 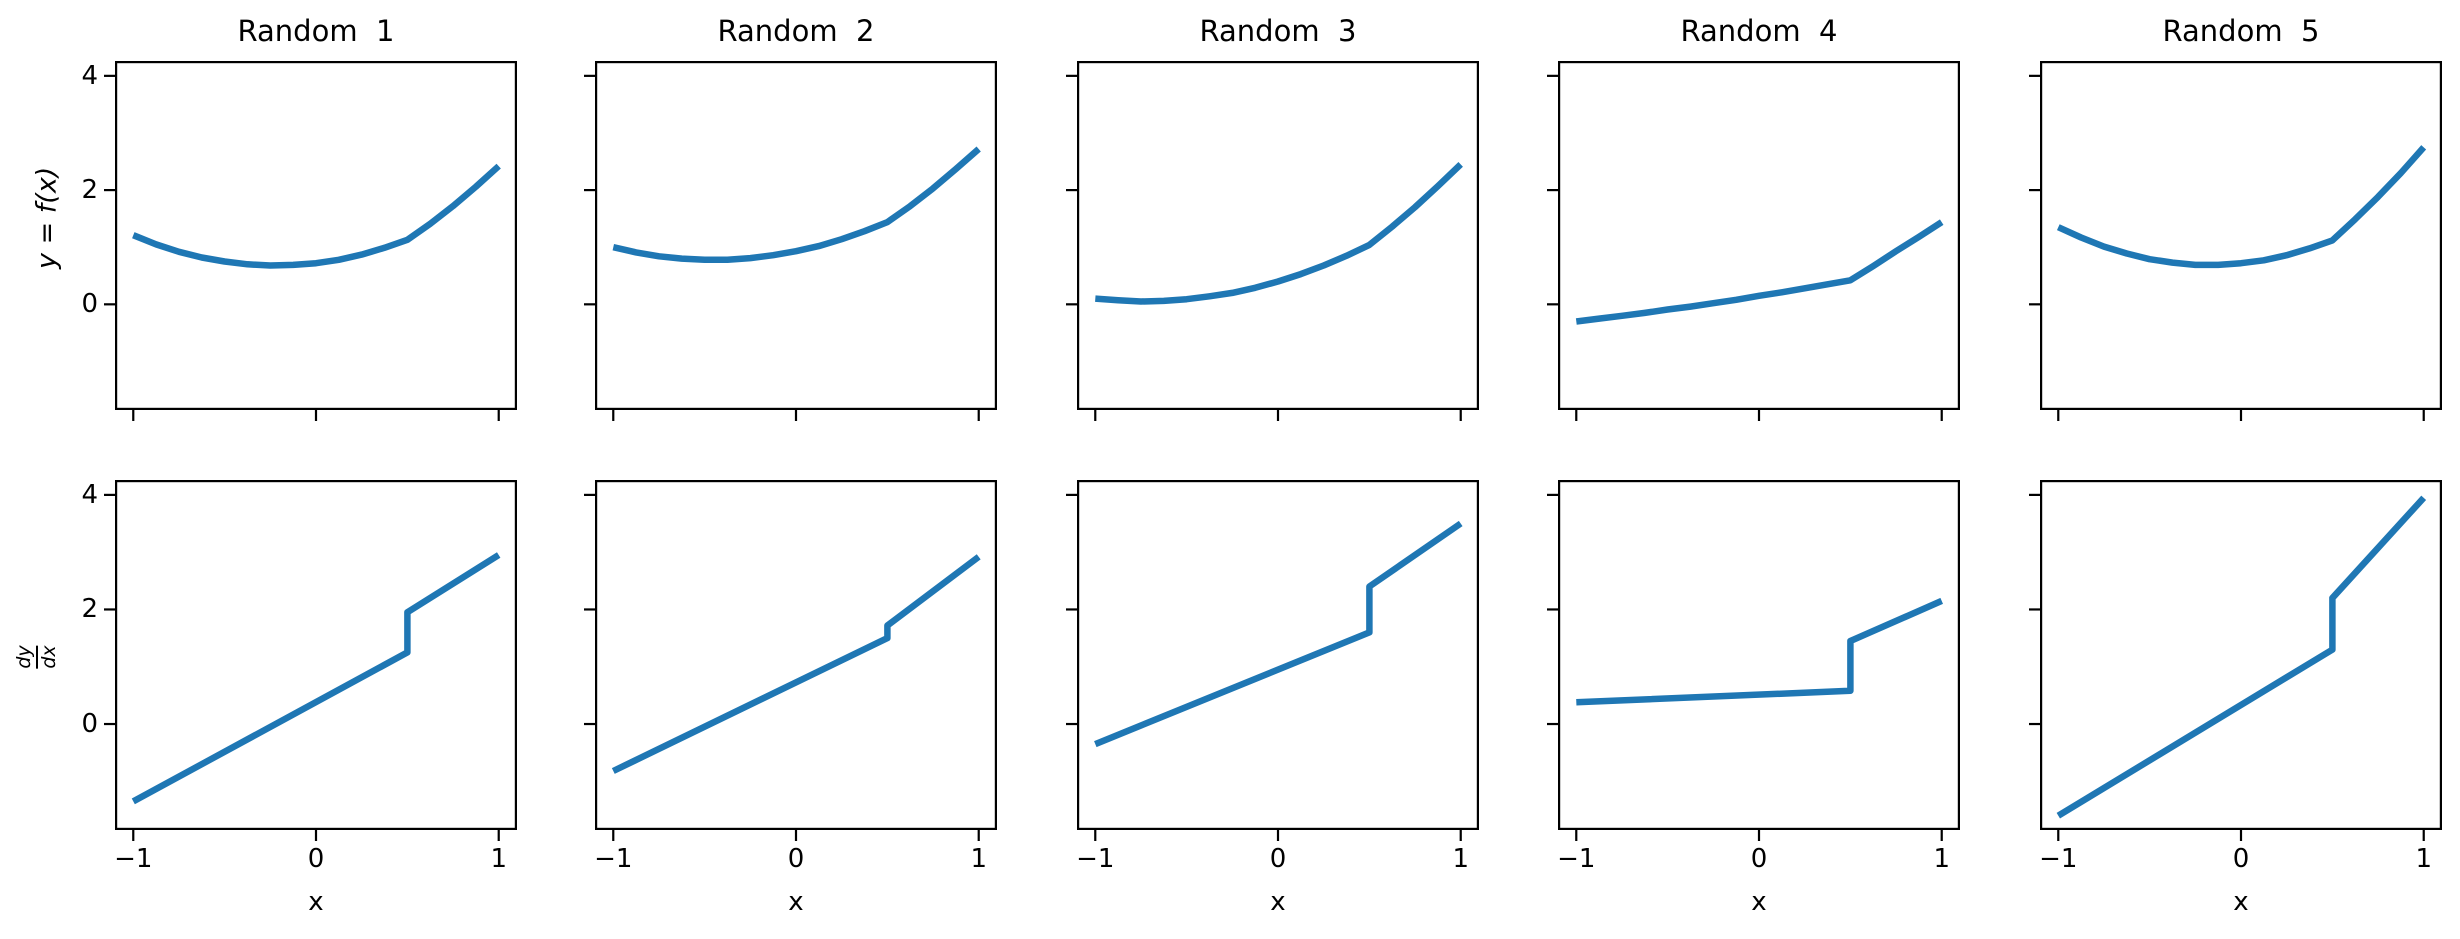 I want to click on plot-panel-row1-col5, so click(x=2235, y=241).